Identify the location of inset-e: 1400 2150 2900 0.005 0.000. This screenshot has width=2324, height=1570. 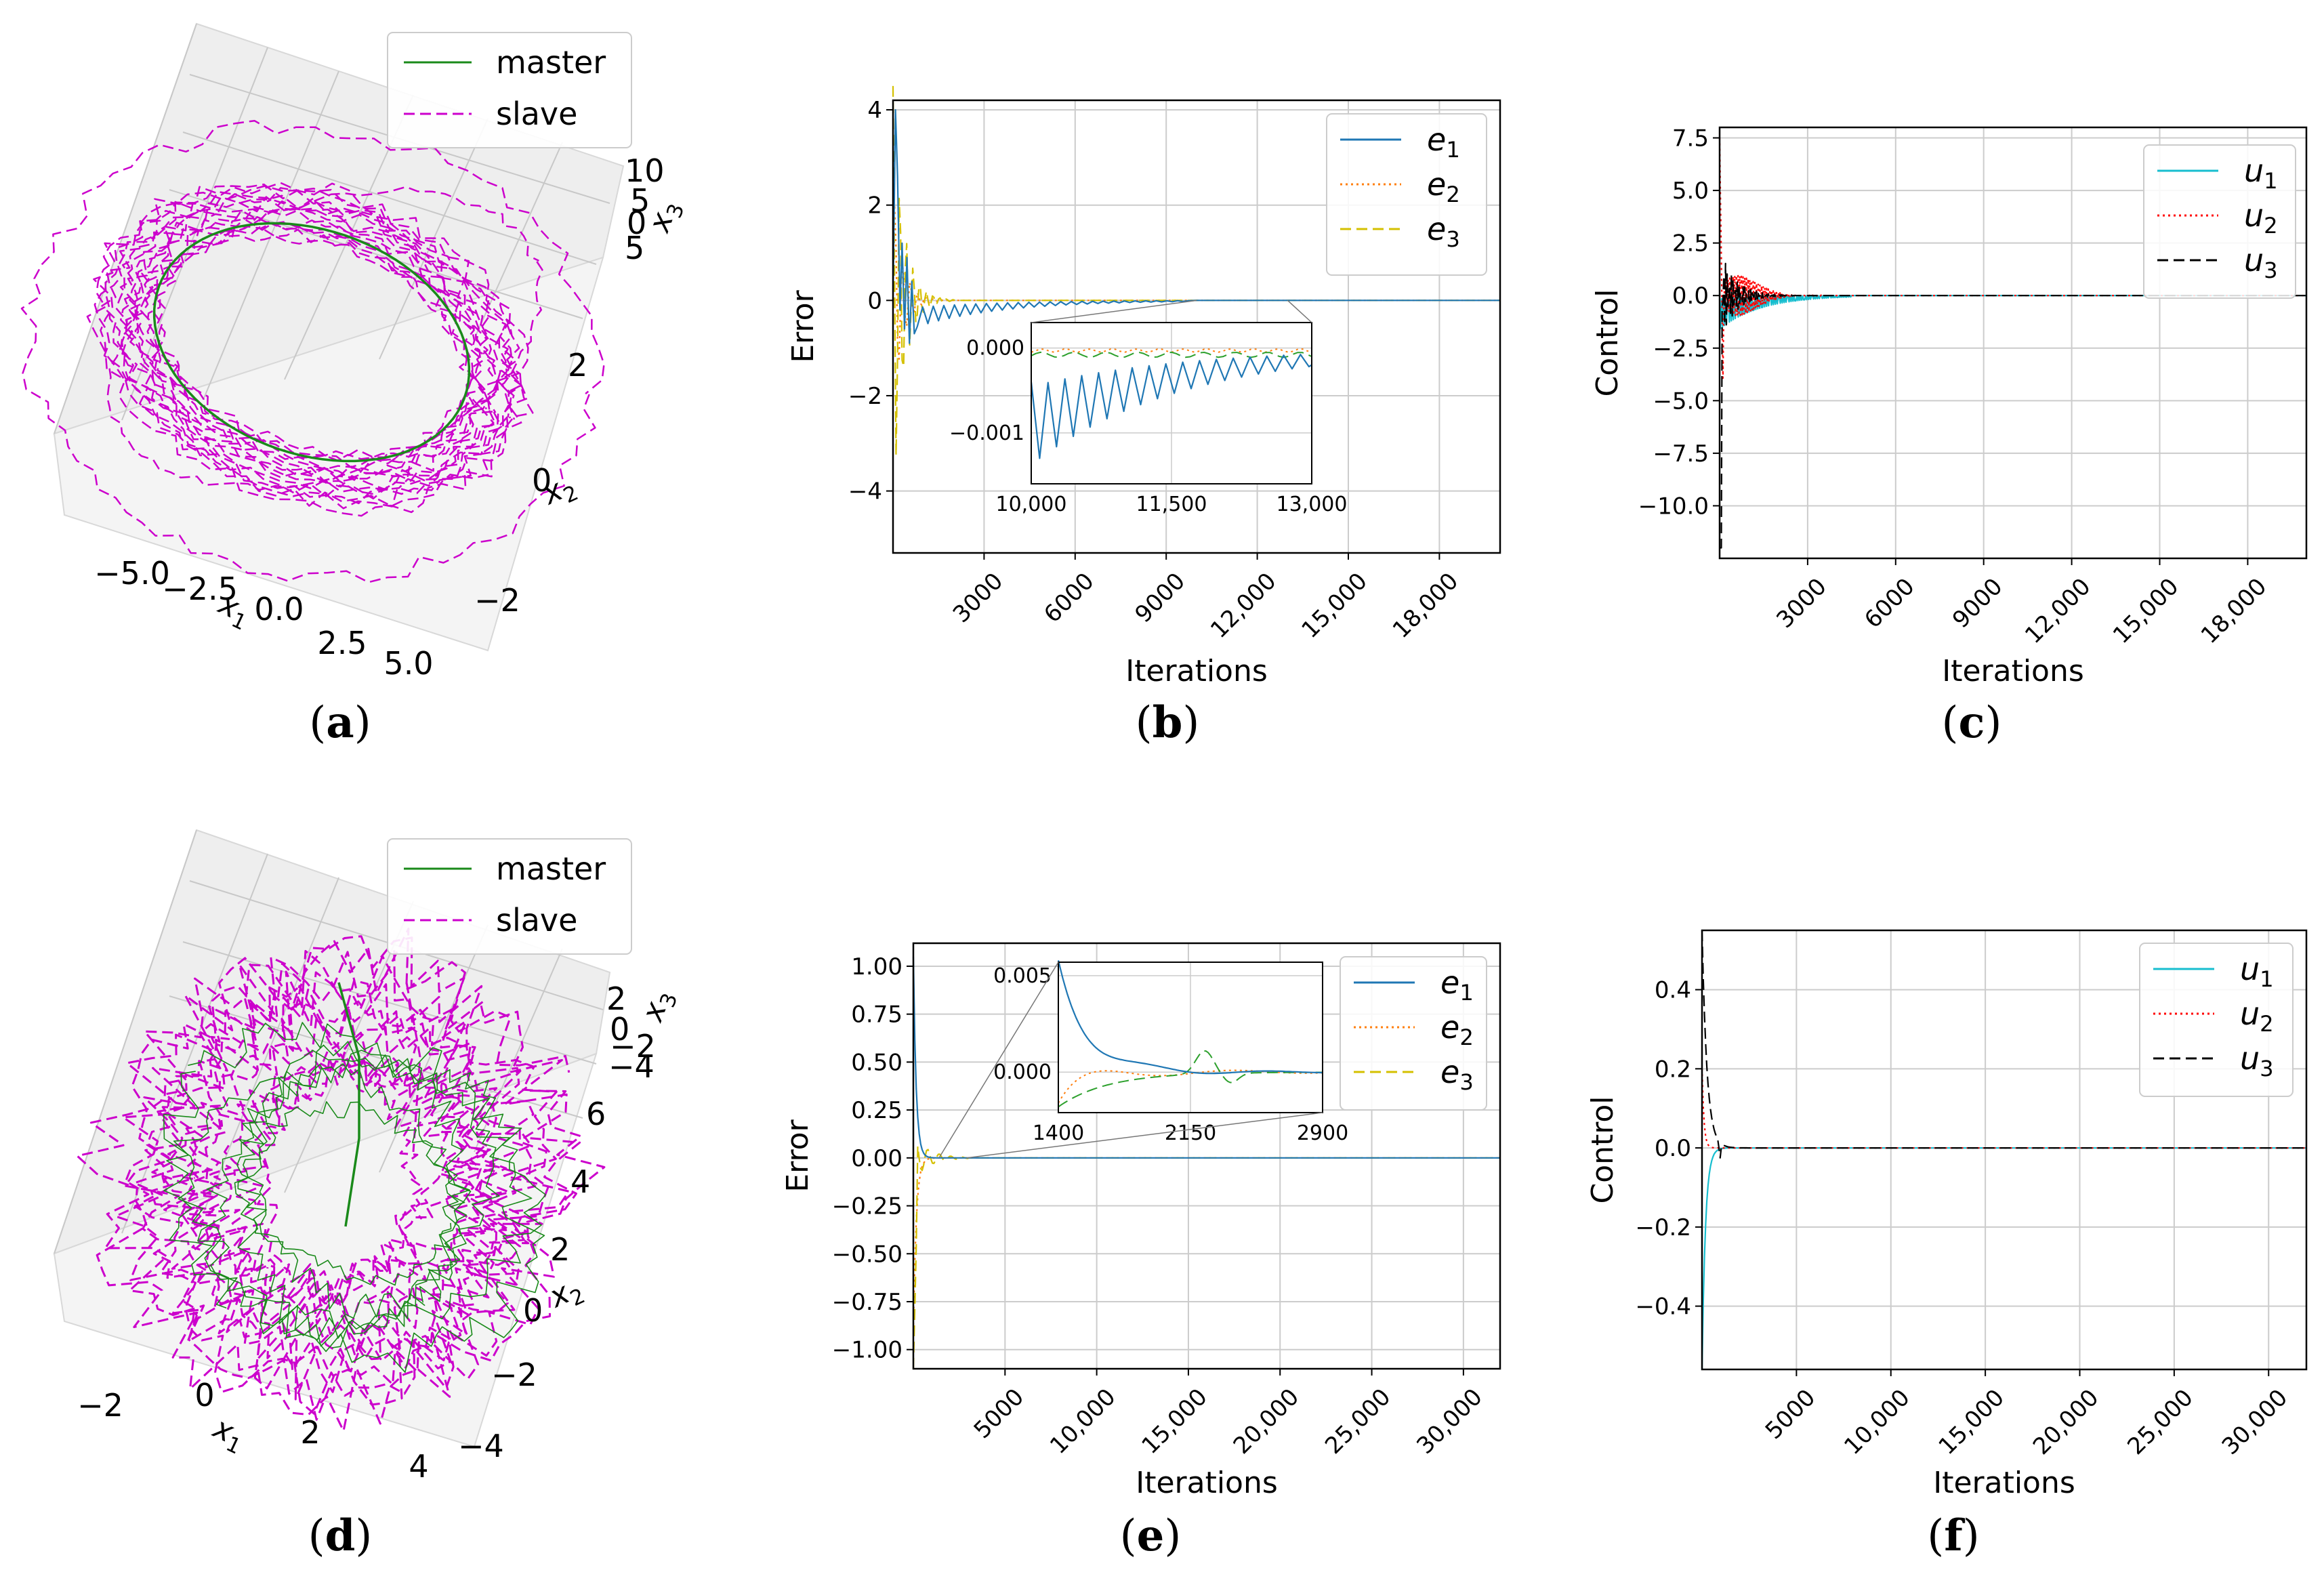
(1170, 1052).